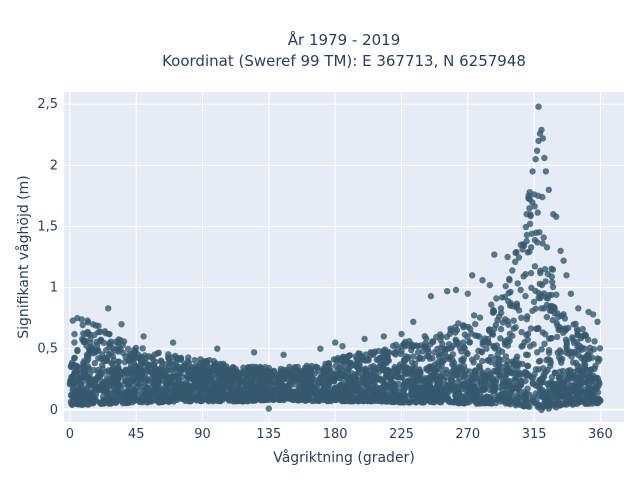  Describe the element at coordinates (600, 434) in the screenshot. I see `x-tick-label: 360` at that location.